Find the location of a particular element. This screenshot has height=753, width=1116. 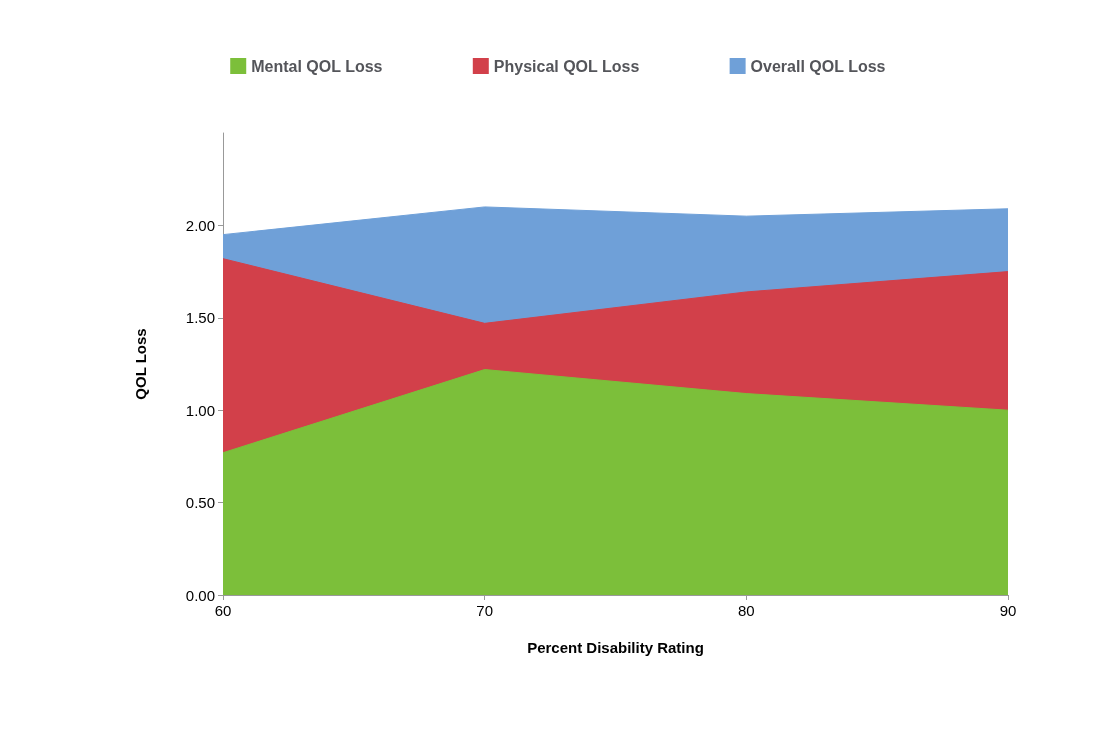

y-axis-title: QOL Loss is located at coordinates (140, 364).